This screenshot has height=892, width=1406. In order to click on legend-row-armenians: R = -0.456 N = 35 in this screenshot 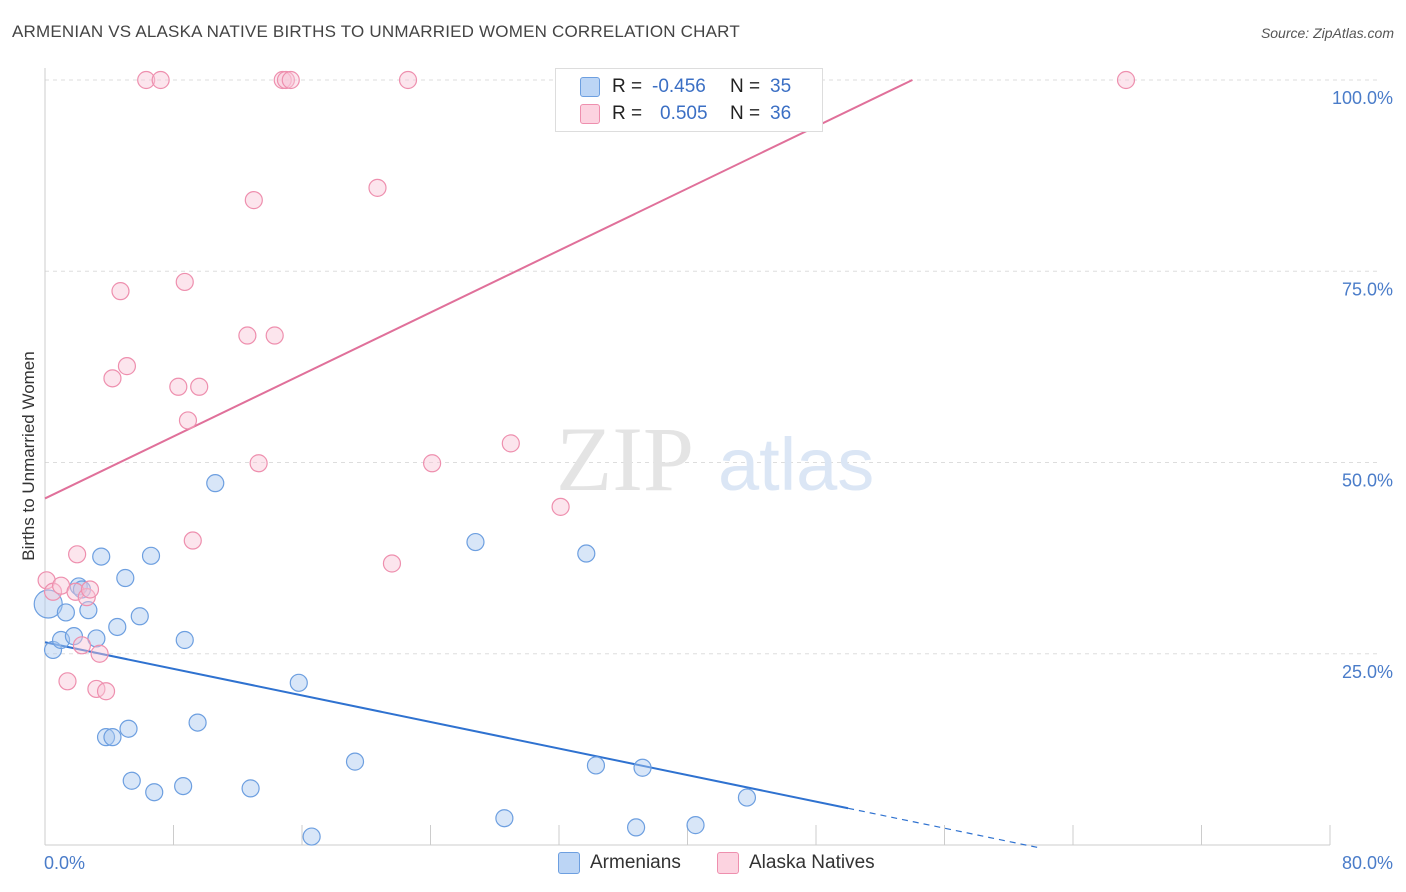, I will do `click(673, 87)`.